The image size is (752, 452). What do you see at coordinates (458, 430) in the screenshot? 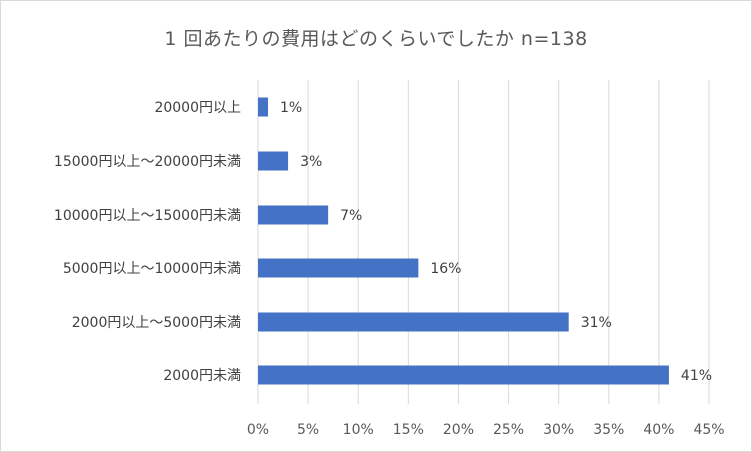
I see `x-tick-label: 20%` at bounding box center [458, 430].